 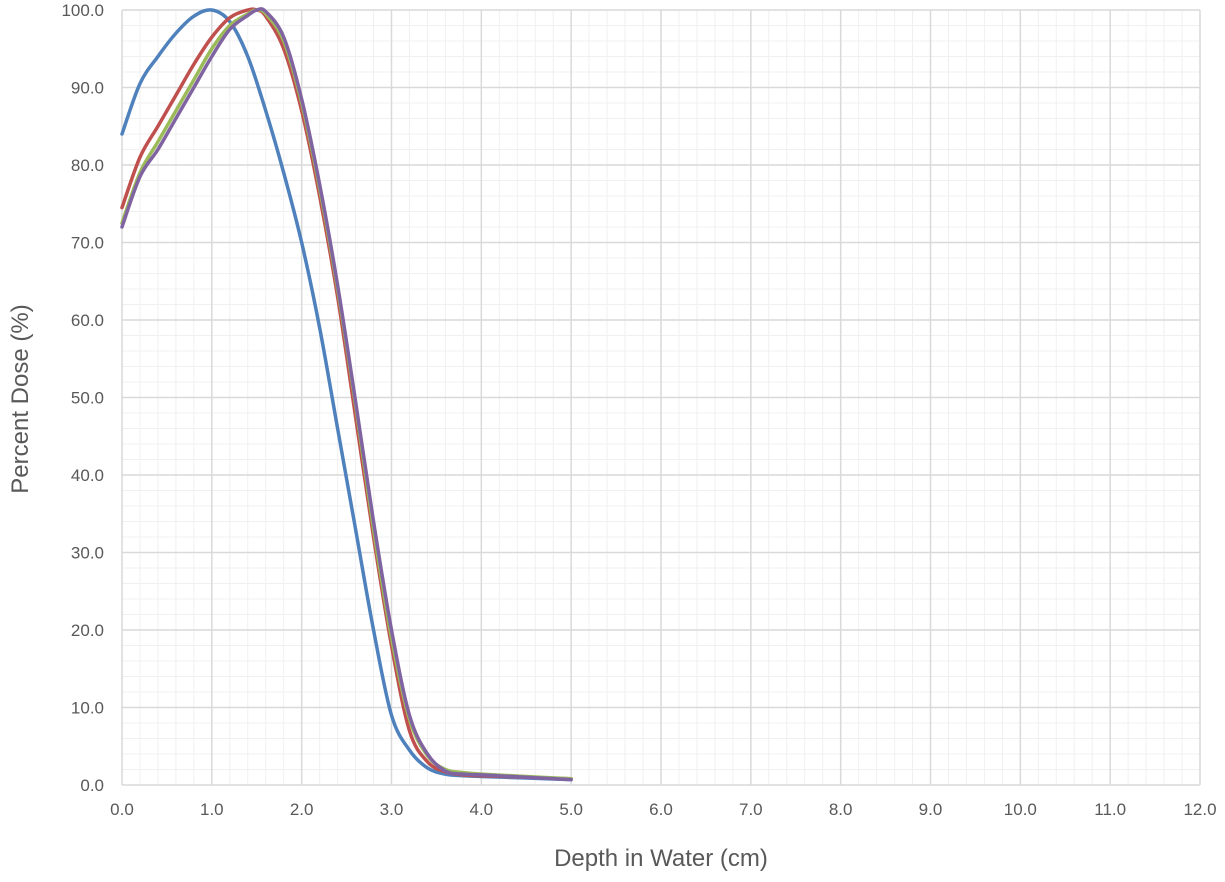 I want to click on x-tick-label: 6.0, so click(x=661, y=809).